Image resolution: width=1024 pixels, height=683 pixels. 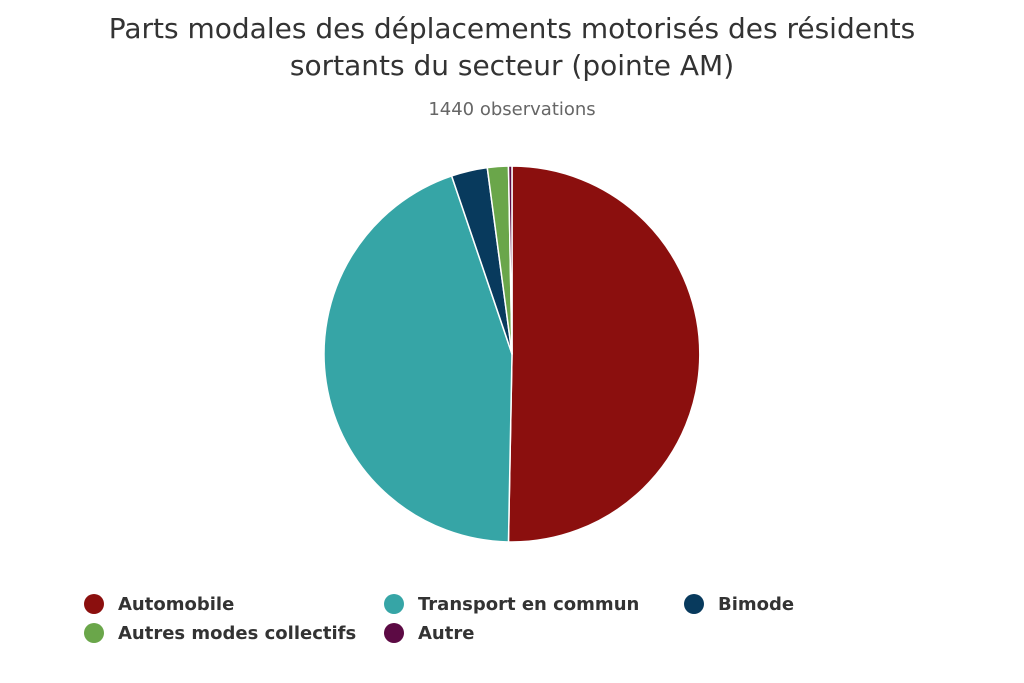 What do you see at coordinates (694, 604) in the screenshot?
I see `legend-swatch-bimode` at bounding box center [694, 604].